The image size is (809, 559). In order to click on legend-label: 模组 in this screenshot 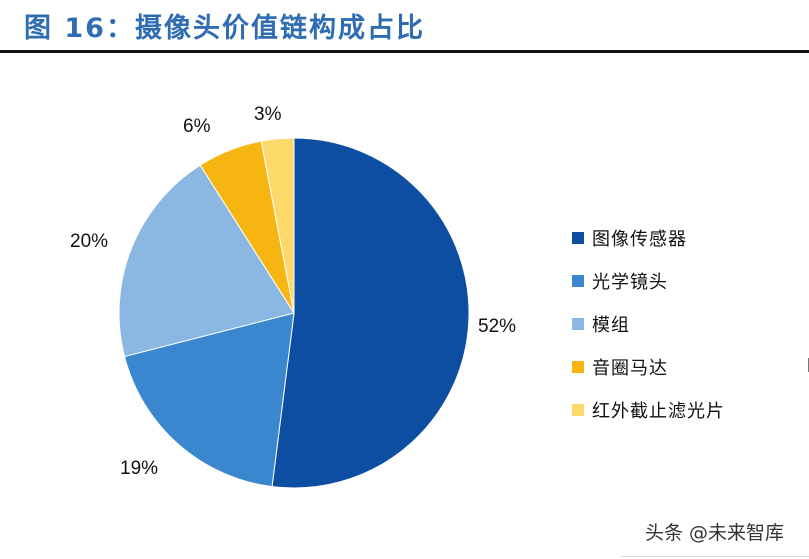, I will do `click(611, 325)`.